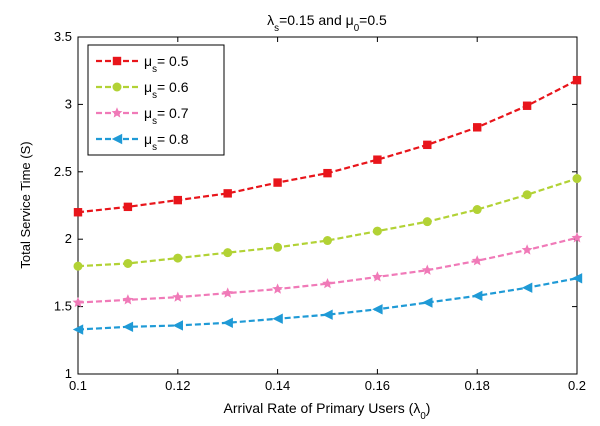 The width and height of the screenshot is (600, 426). I want to click on legend-item: μs= 0.5, so click(142, 64).